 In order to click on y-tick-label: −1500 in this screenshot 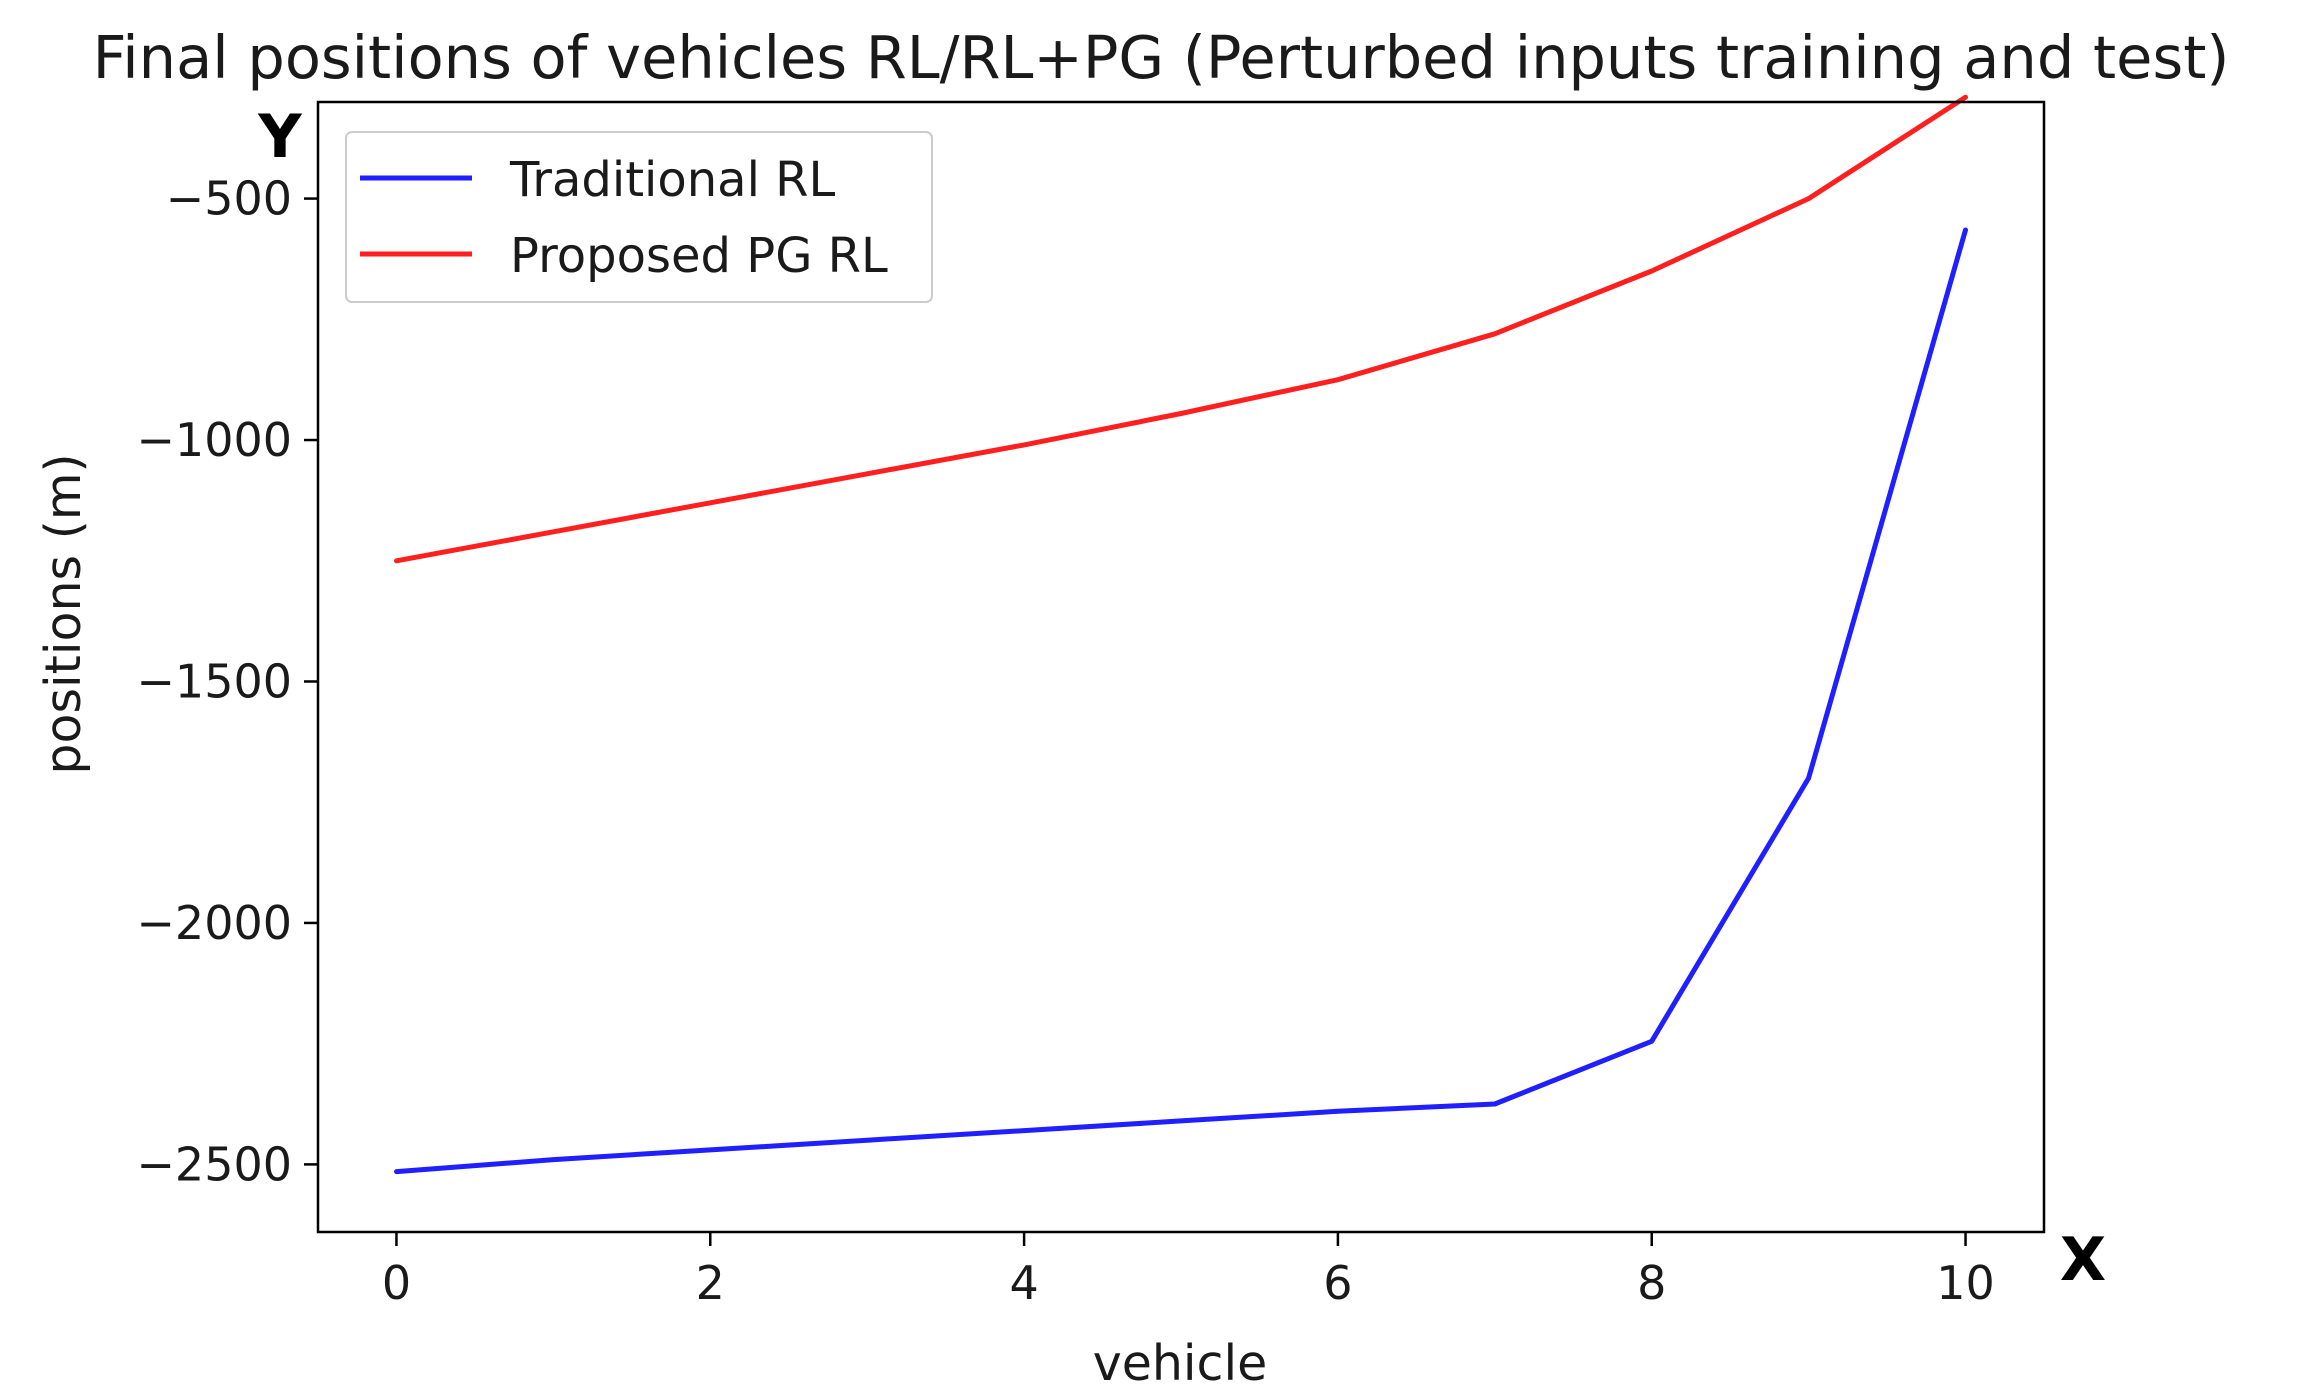, I will do `click(214, 681)`.